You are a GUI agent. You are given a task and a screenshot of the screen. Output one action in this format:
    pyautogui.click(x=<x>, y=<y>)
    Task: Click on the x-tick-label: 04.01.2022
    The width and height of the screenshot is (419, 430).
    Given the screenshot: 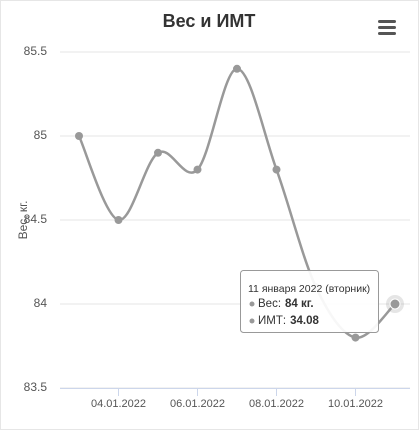 What is the action you would take?
    pyautogui.click(x=118, y=404)
    